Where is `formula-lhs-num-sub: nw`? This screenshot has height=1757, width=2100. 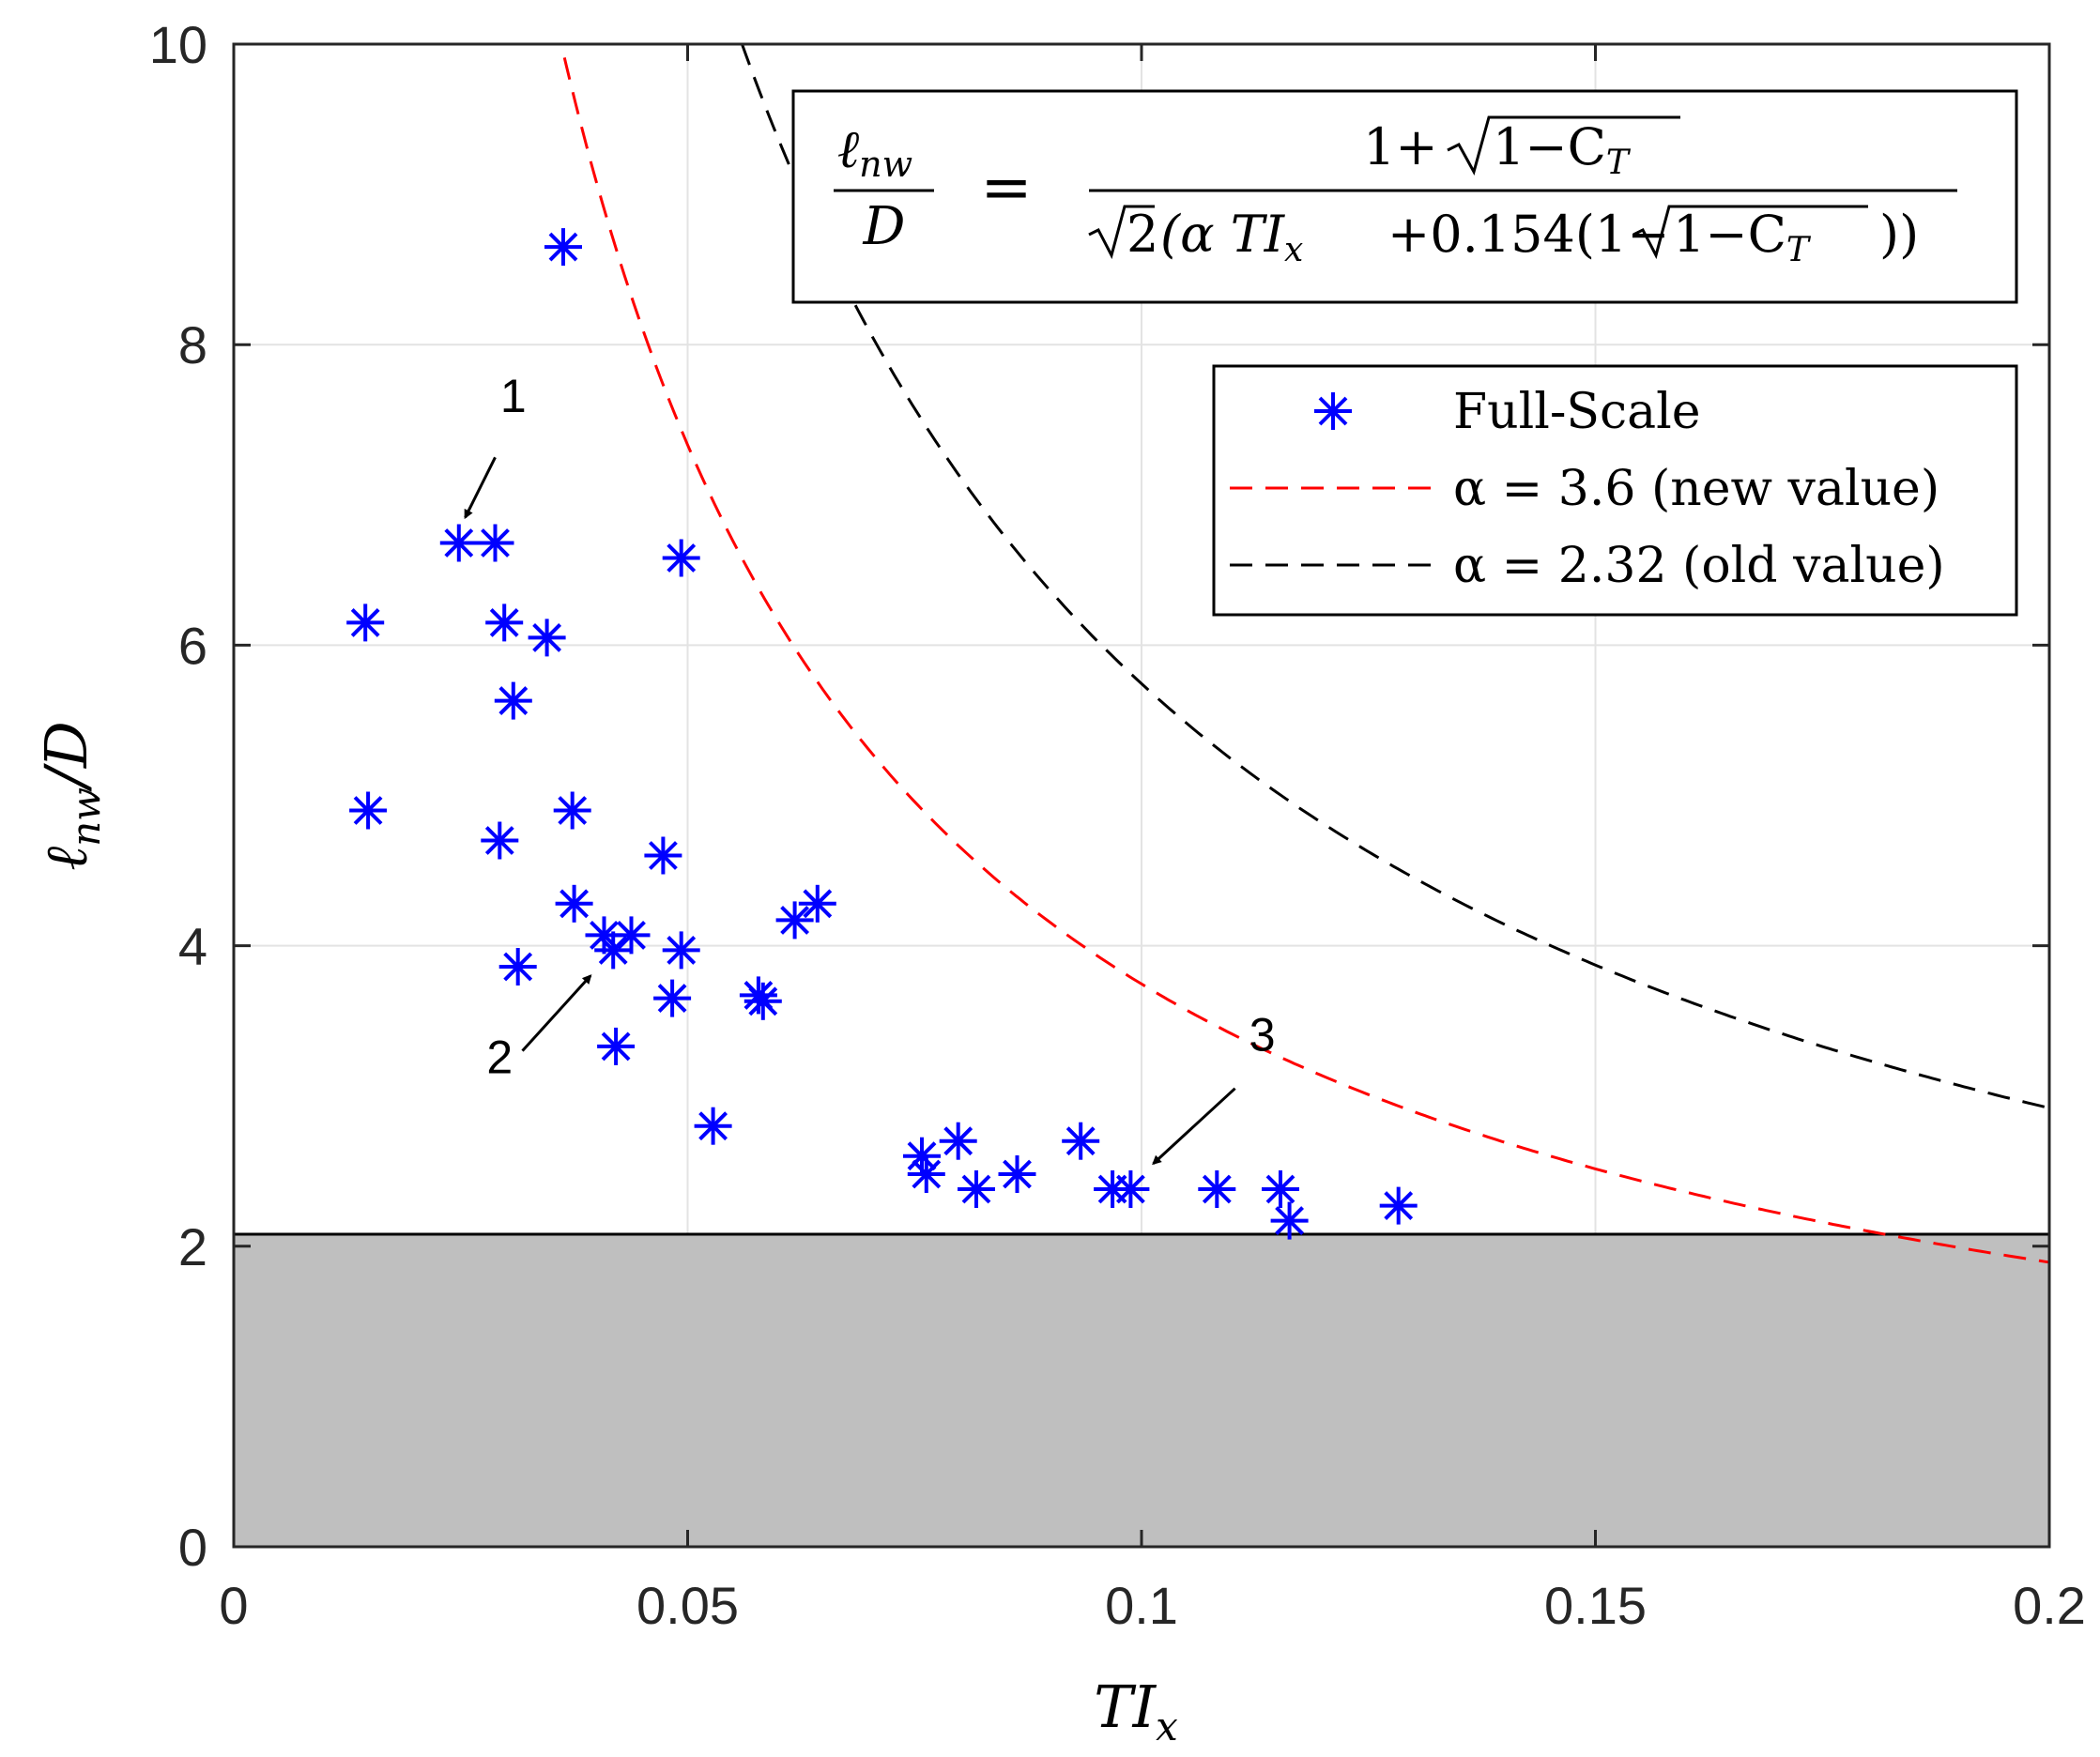
formula-lhs-num-sub: nw is located at coordinates (886, 164).